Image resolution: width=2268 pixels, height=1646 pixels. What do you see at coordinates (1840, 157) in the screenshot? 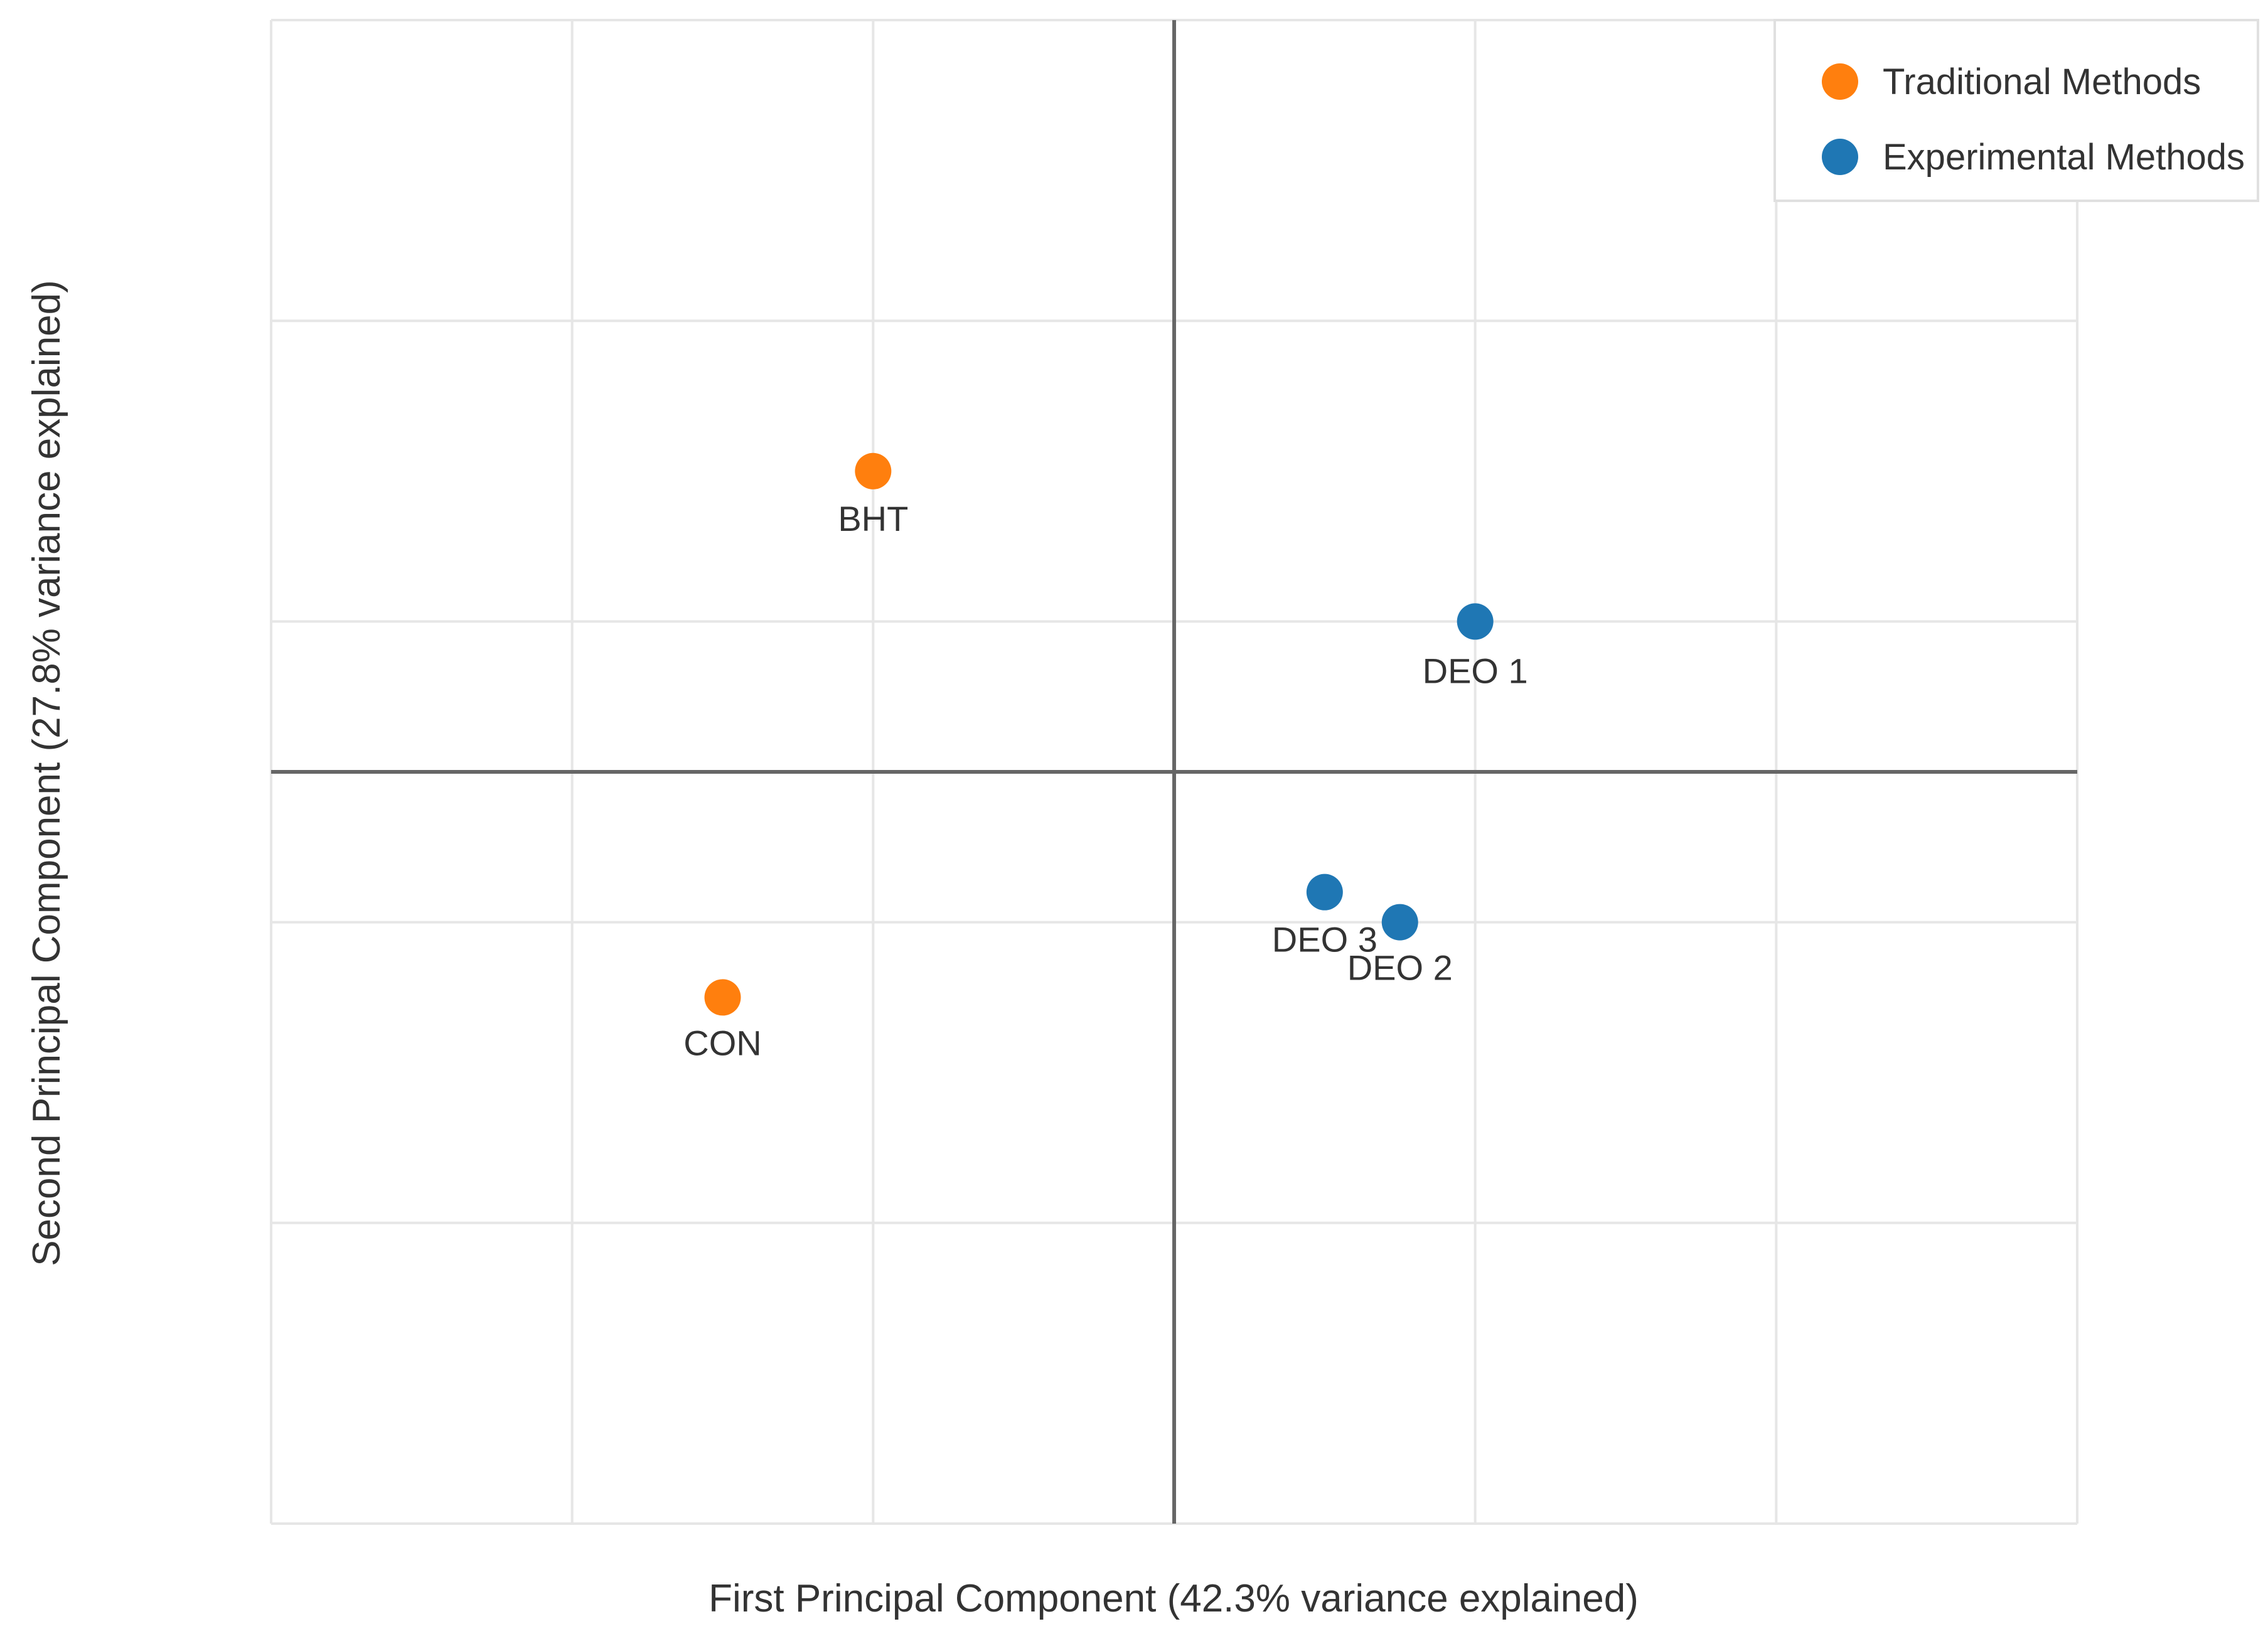
I see `legend-marker-experimental-methods` at bounding box center [1840, 157].